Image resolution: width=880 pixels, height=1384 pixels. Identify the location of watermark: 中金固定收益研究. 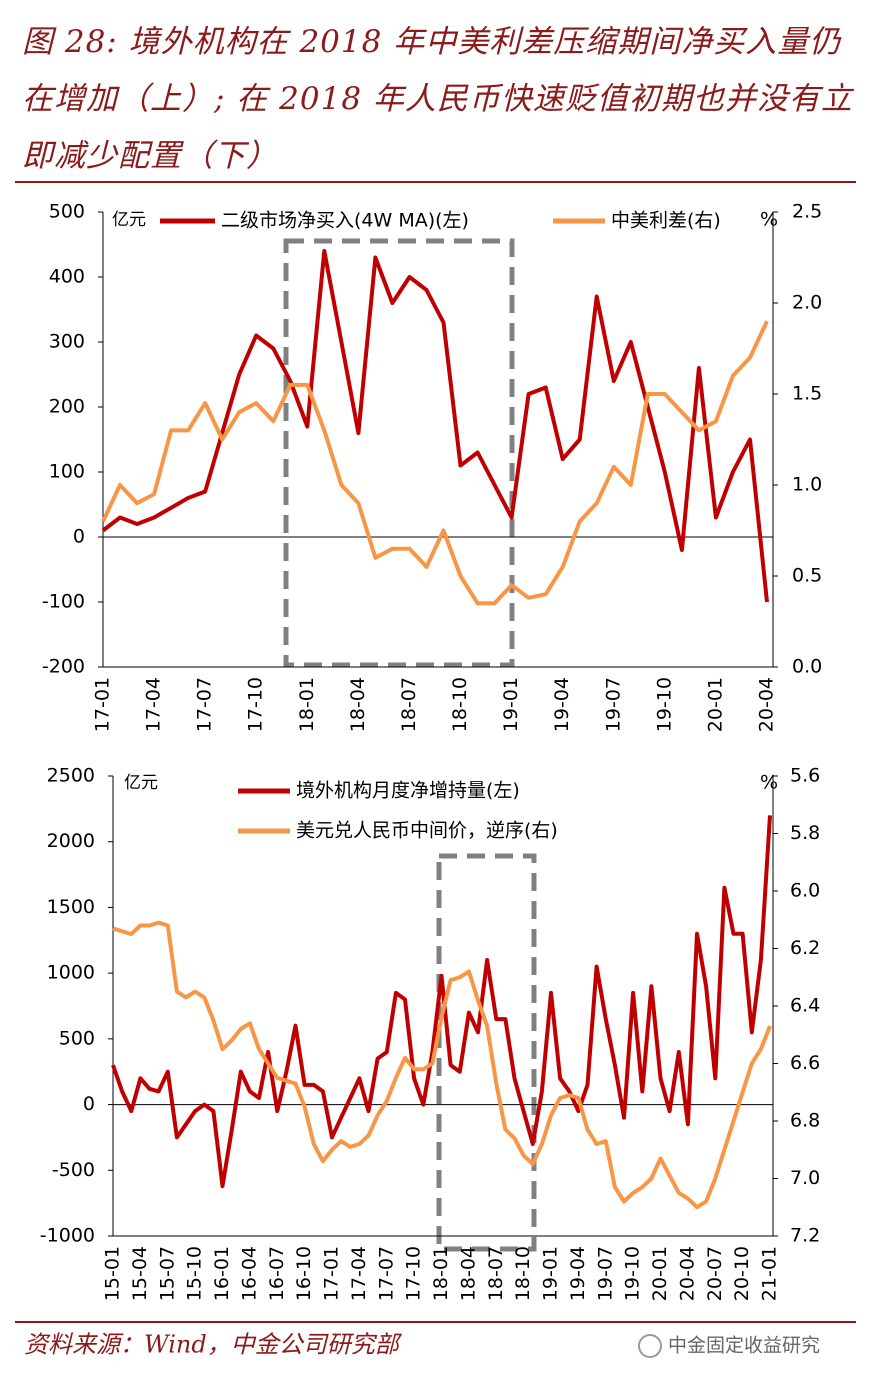
(744, 1346).